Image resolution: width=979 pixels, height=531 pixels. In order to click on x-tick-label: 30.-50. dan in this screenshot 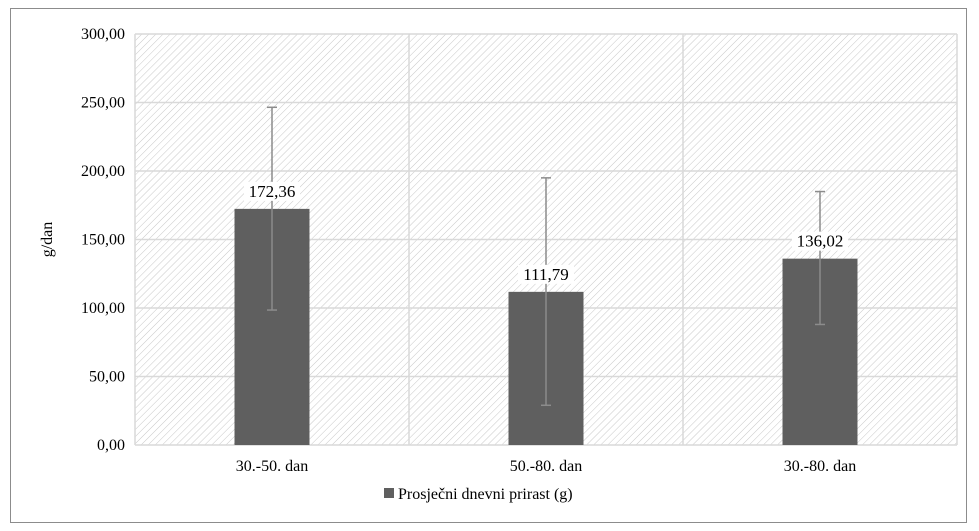, I will do `click(272, 466)`.